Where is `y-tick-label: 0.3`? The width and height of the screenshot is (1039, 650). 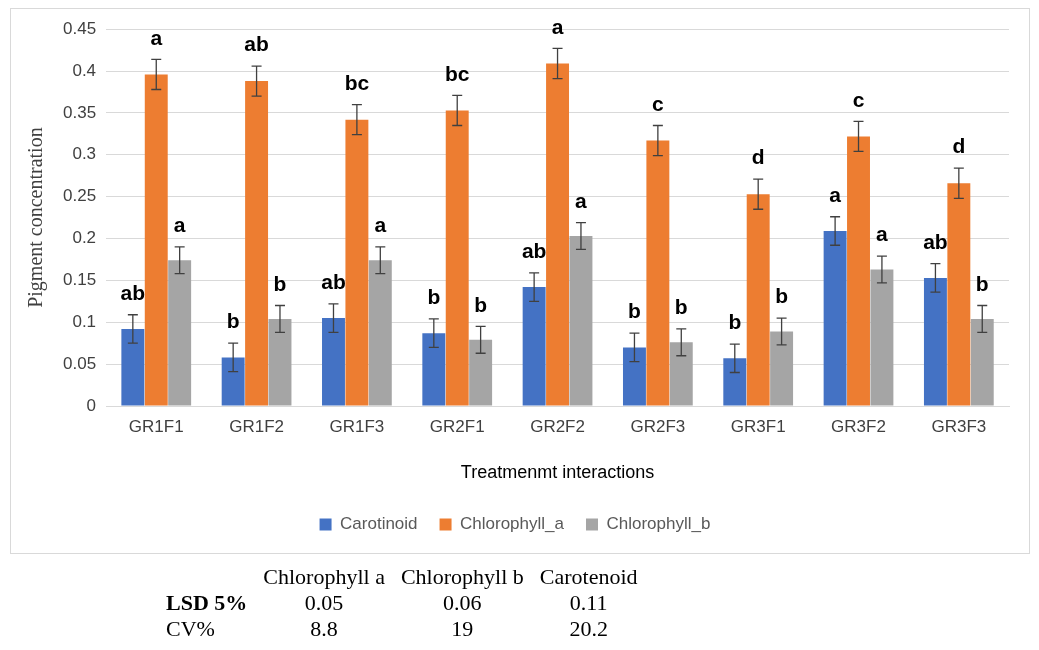
y-tick-label: 0.3 is located at coordinates (84, 154).